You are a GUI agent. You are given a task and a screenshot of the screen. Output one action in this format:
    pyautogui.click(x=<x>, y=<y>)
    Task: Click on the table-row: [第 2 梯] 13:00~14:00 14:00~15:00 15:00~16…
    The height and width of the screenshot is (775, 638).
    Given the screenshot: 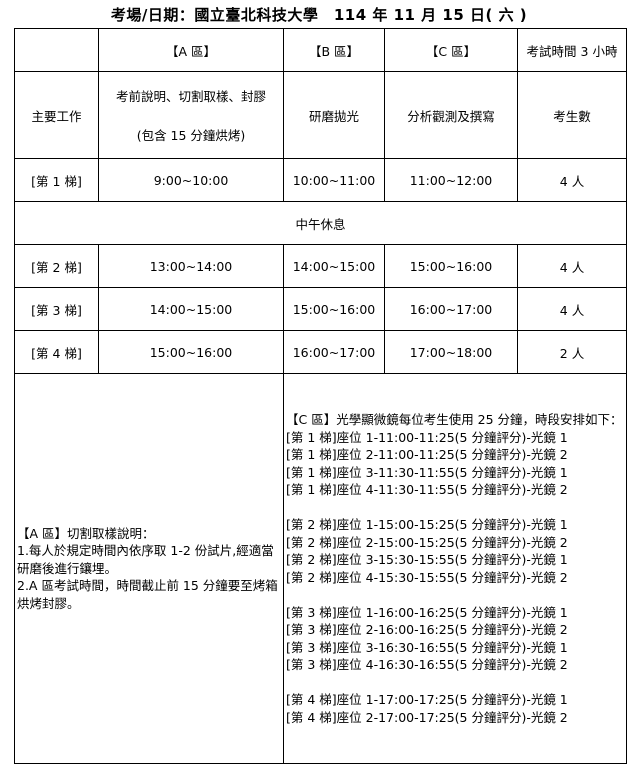 What is the action you would take?
    pyautogui.click(x=320, y=266)
    